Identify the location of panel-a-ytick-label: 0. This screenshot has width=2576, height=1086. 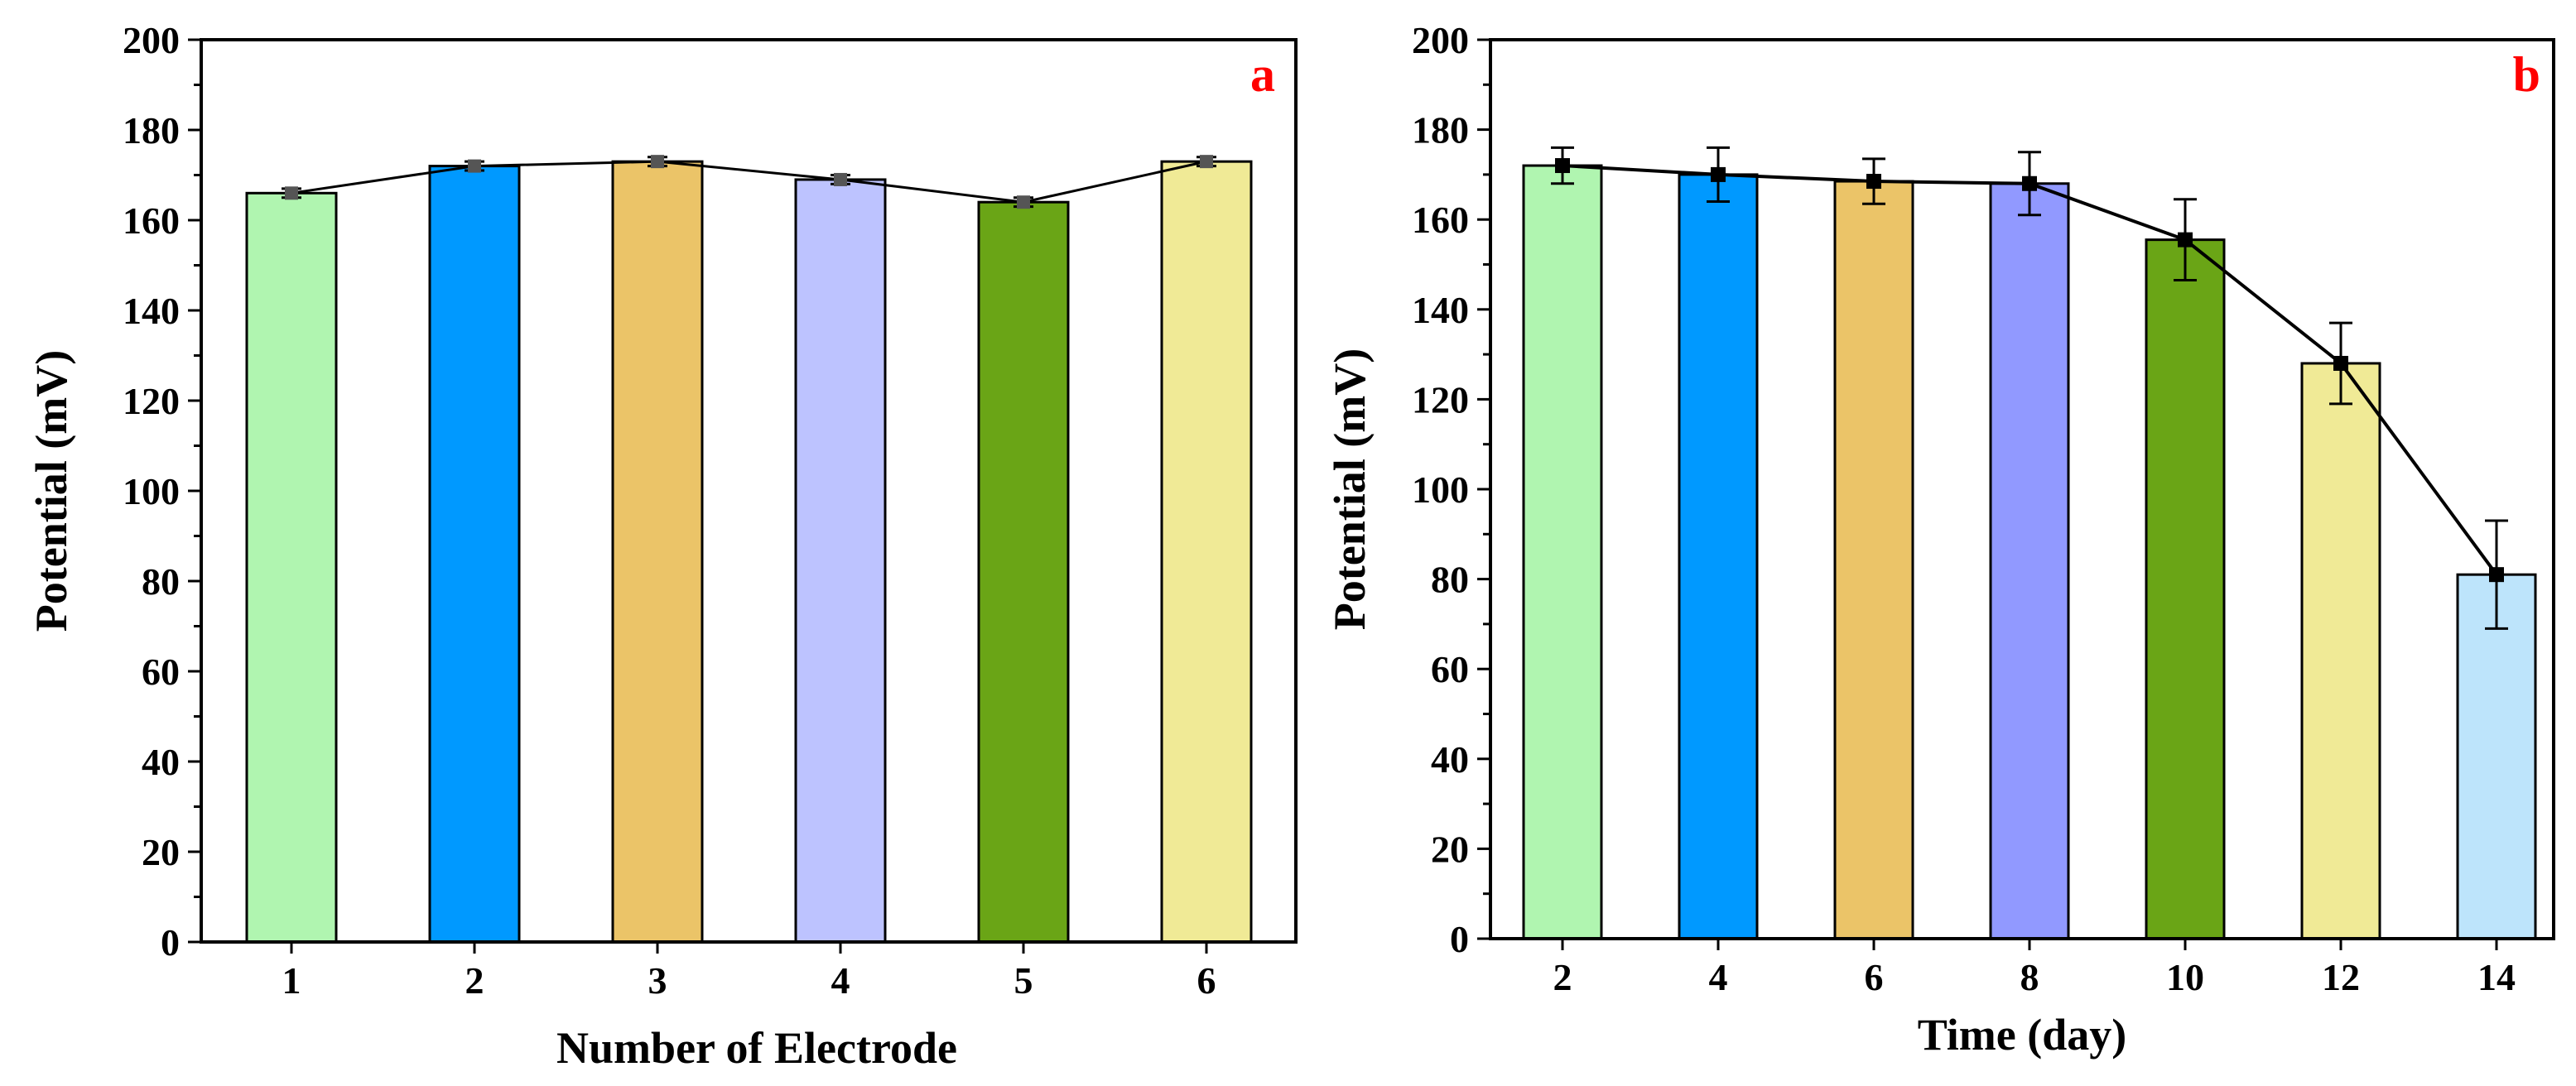
(170, 942).